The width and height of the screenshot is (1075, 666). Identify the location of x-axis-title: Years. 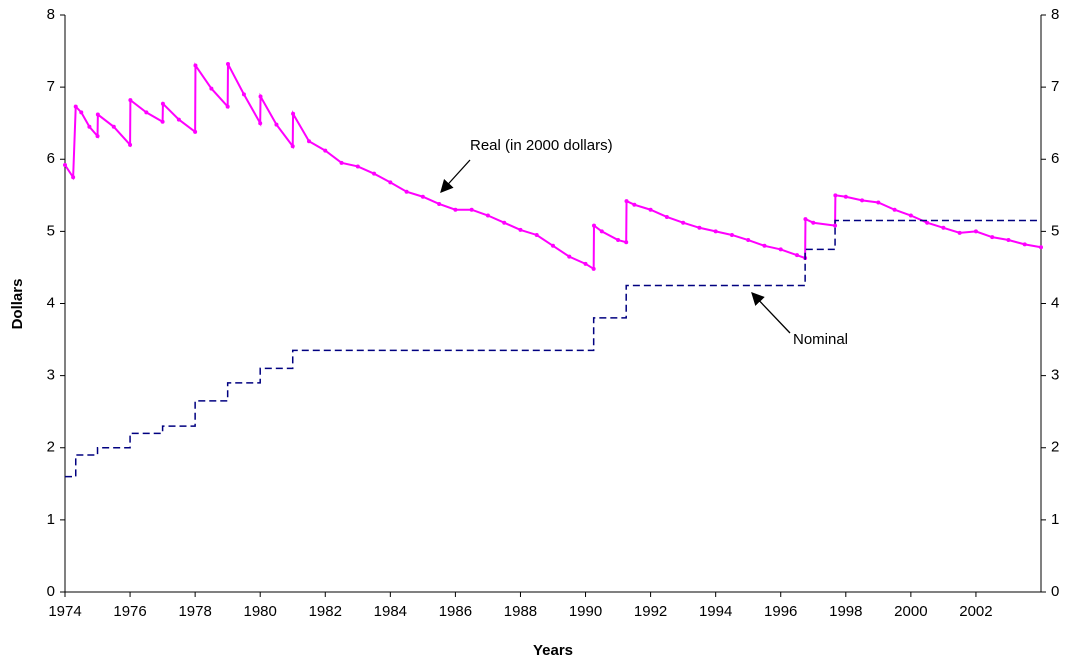
(553, 650).